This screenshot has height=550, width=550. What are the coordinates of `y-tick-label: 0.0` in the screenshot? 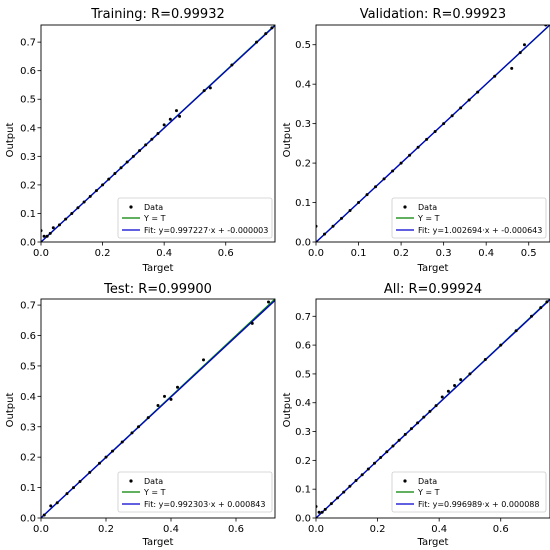 It's located at (28, 243).